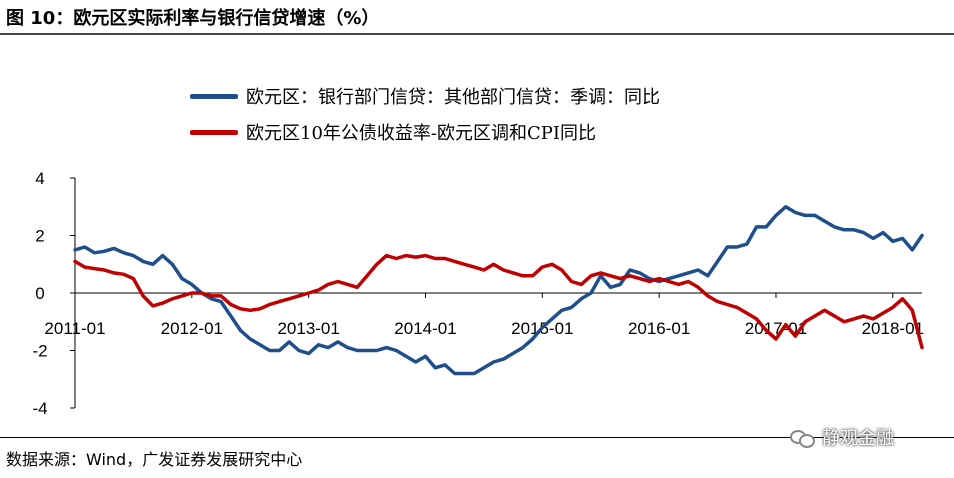  Describe the element at coordinates (421, 133) in the screenshot. I see `legend-label-real-rate: 欧元区10年公债收益率-欧元区调和CPI同比` at that location.